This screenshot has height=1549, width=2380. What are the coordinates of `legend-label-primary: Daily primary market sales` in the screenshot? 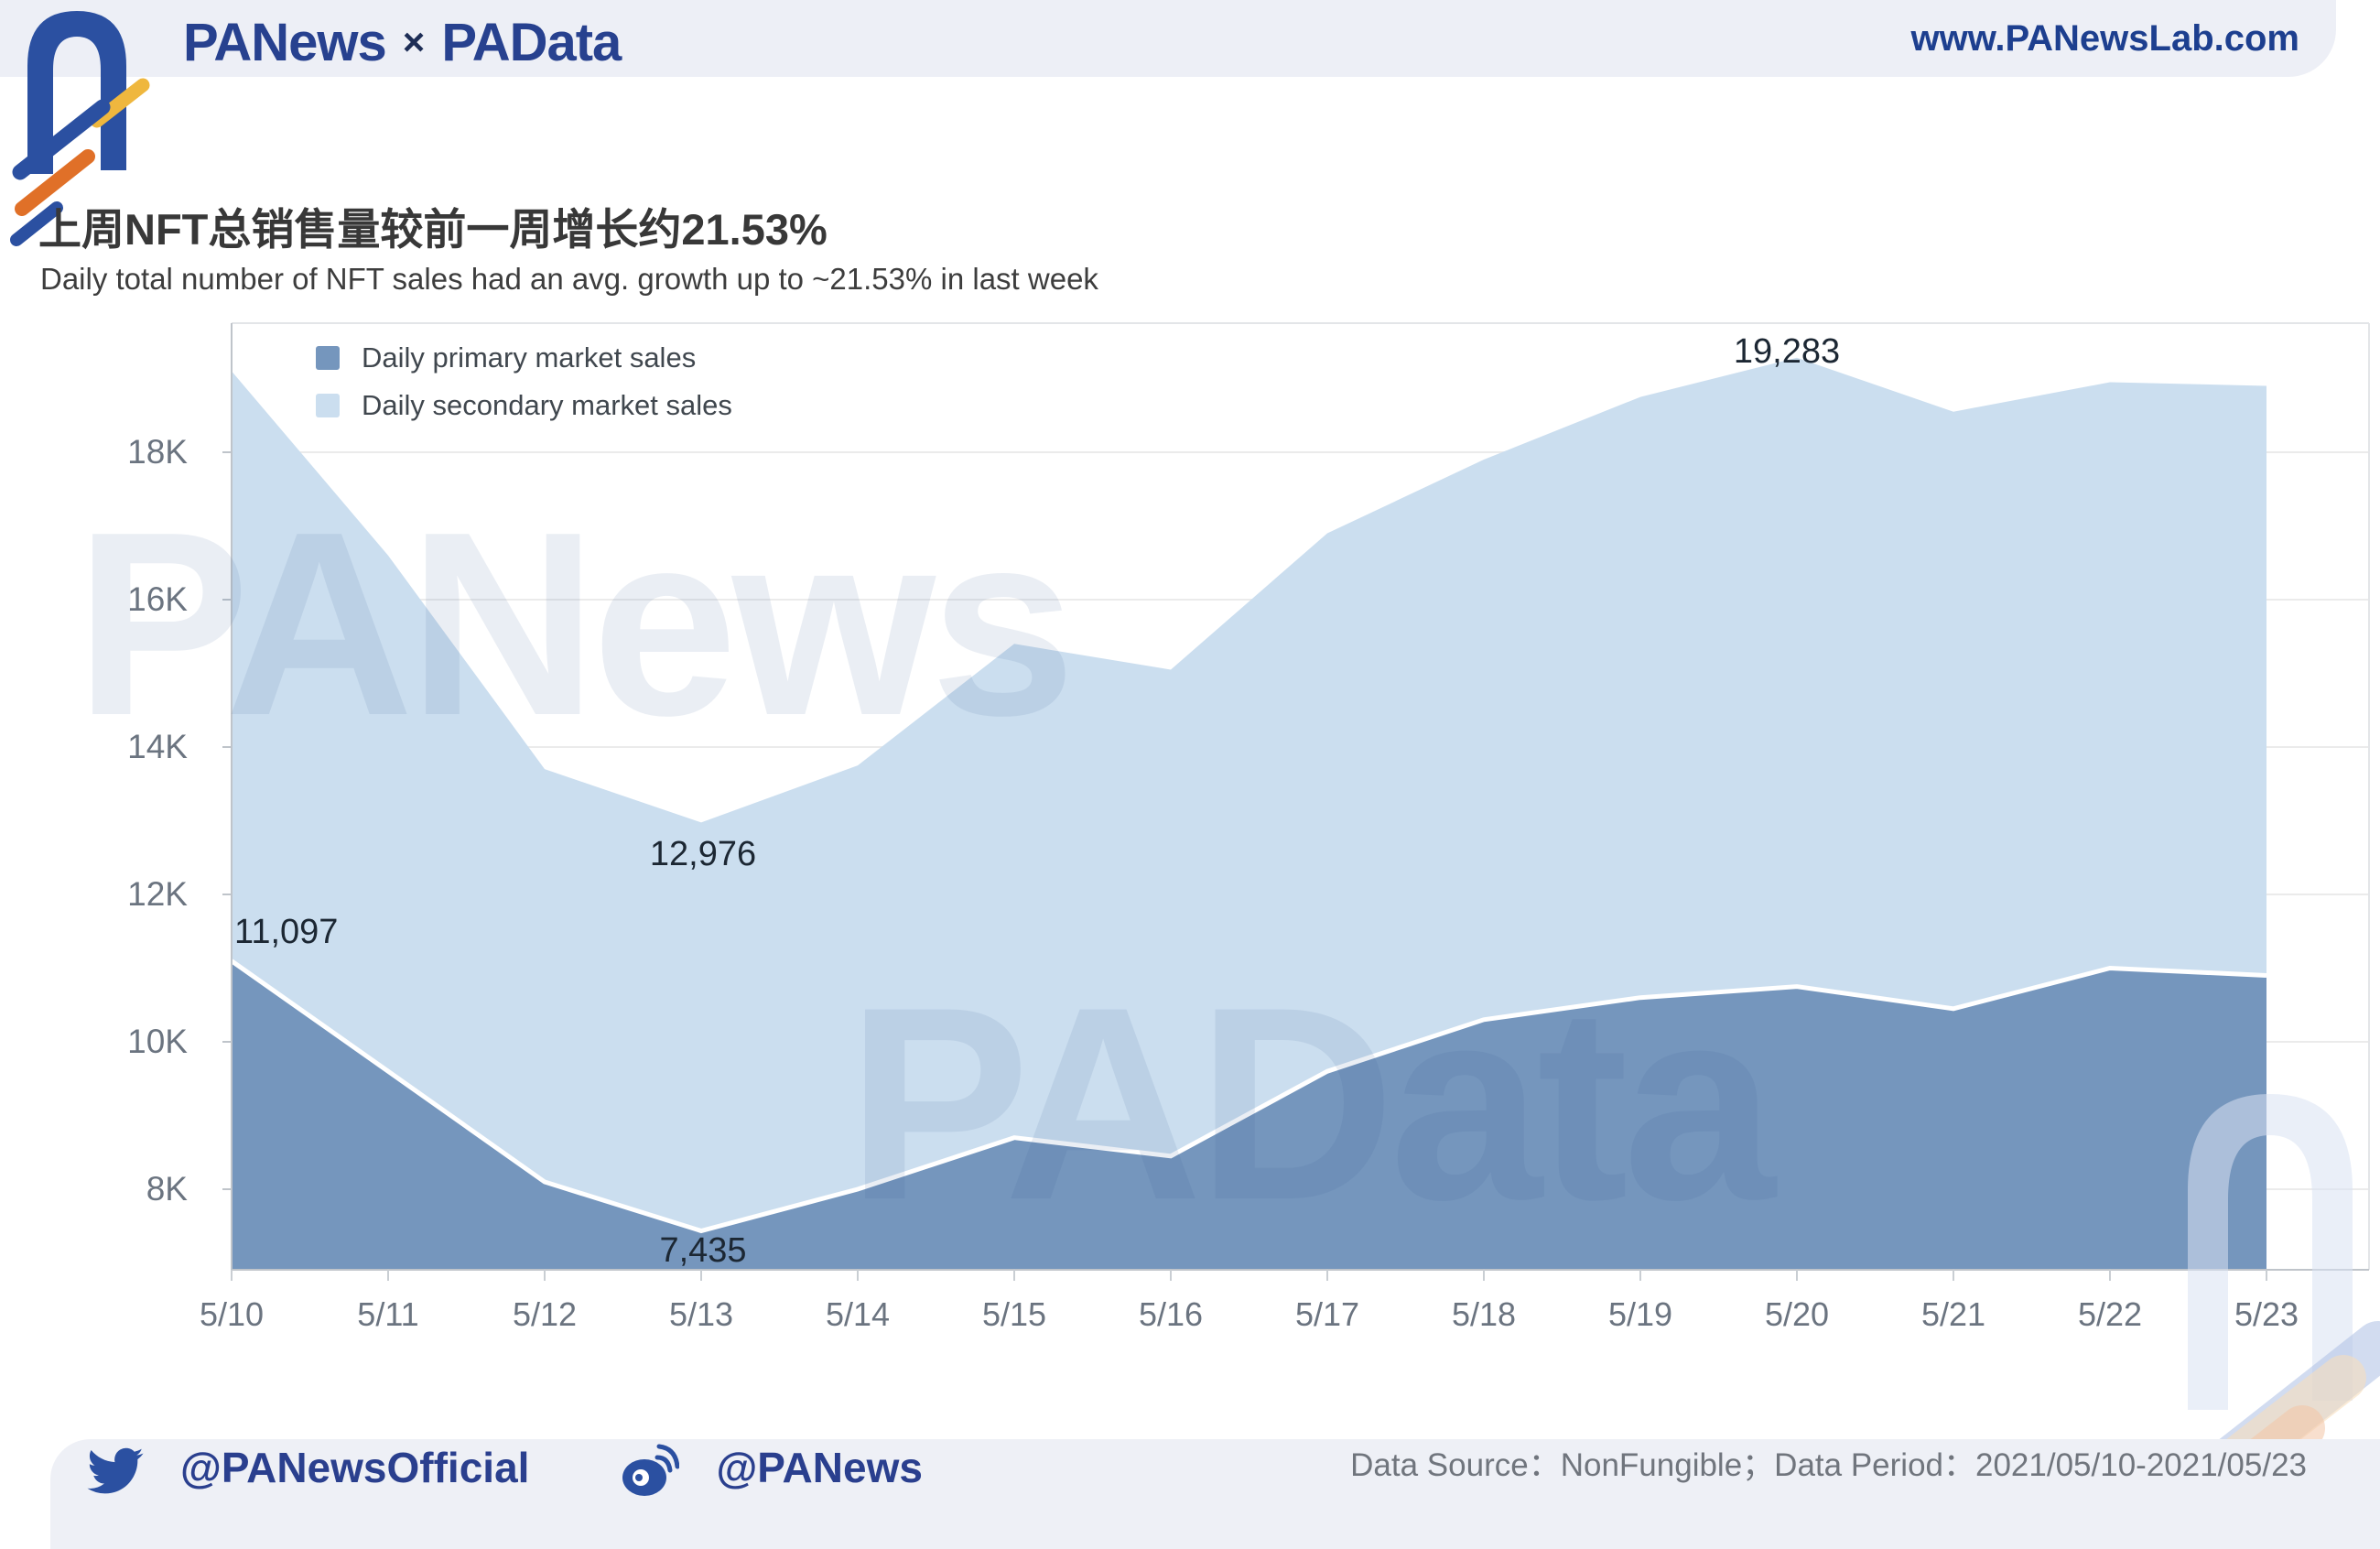 It's located at (529, 357).